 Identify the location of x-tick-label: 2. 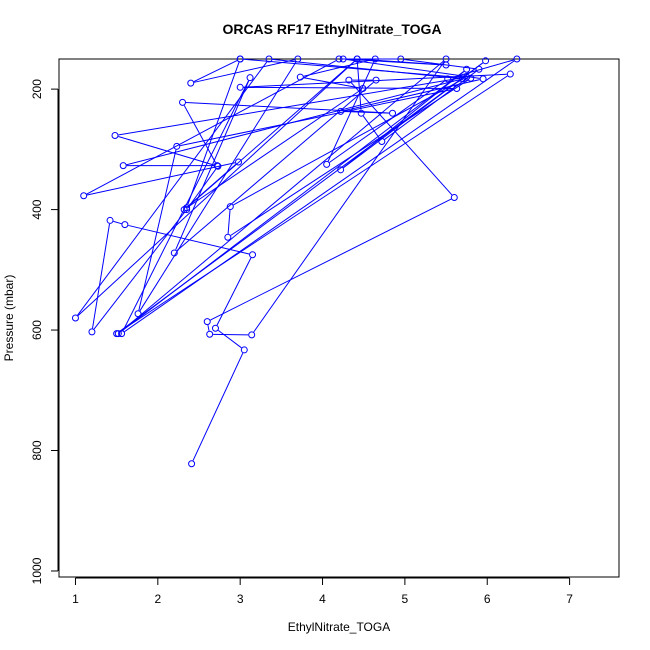
(157, 599).